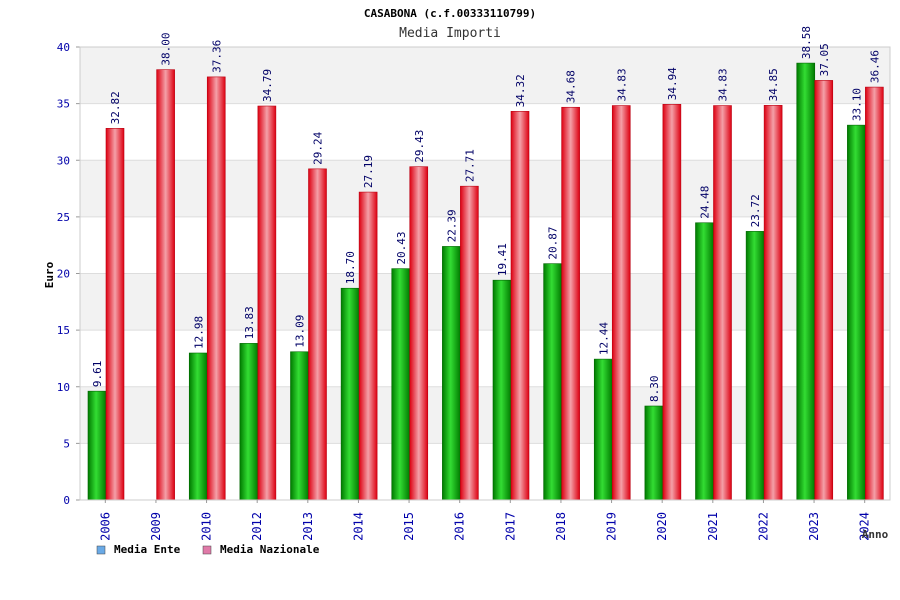 This screenshot has width=900, height=600. What do you see at coordinates (249, 322) in the screenshot?
I see `data-label: 13.83` at bounding box center [249, 322].